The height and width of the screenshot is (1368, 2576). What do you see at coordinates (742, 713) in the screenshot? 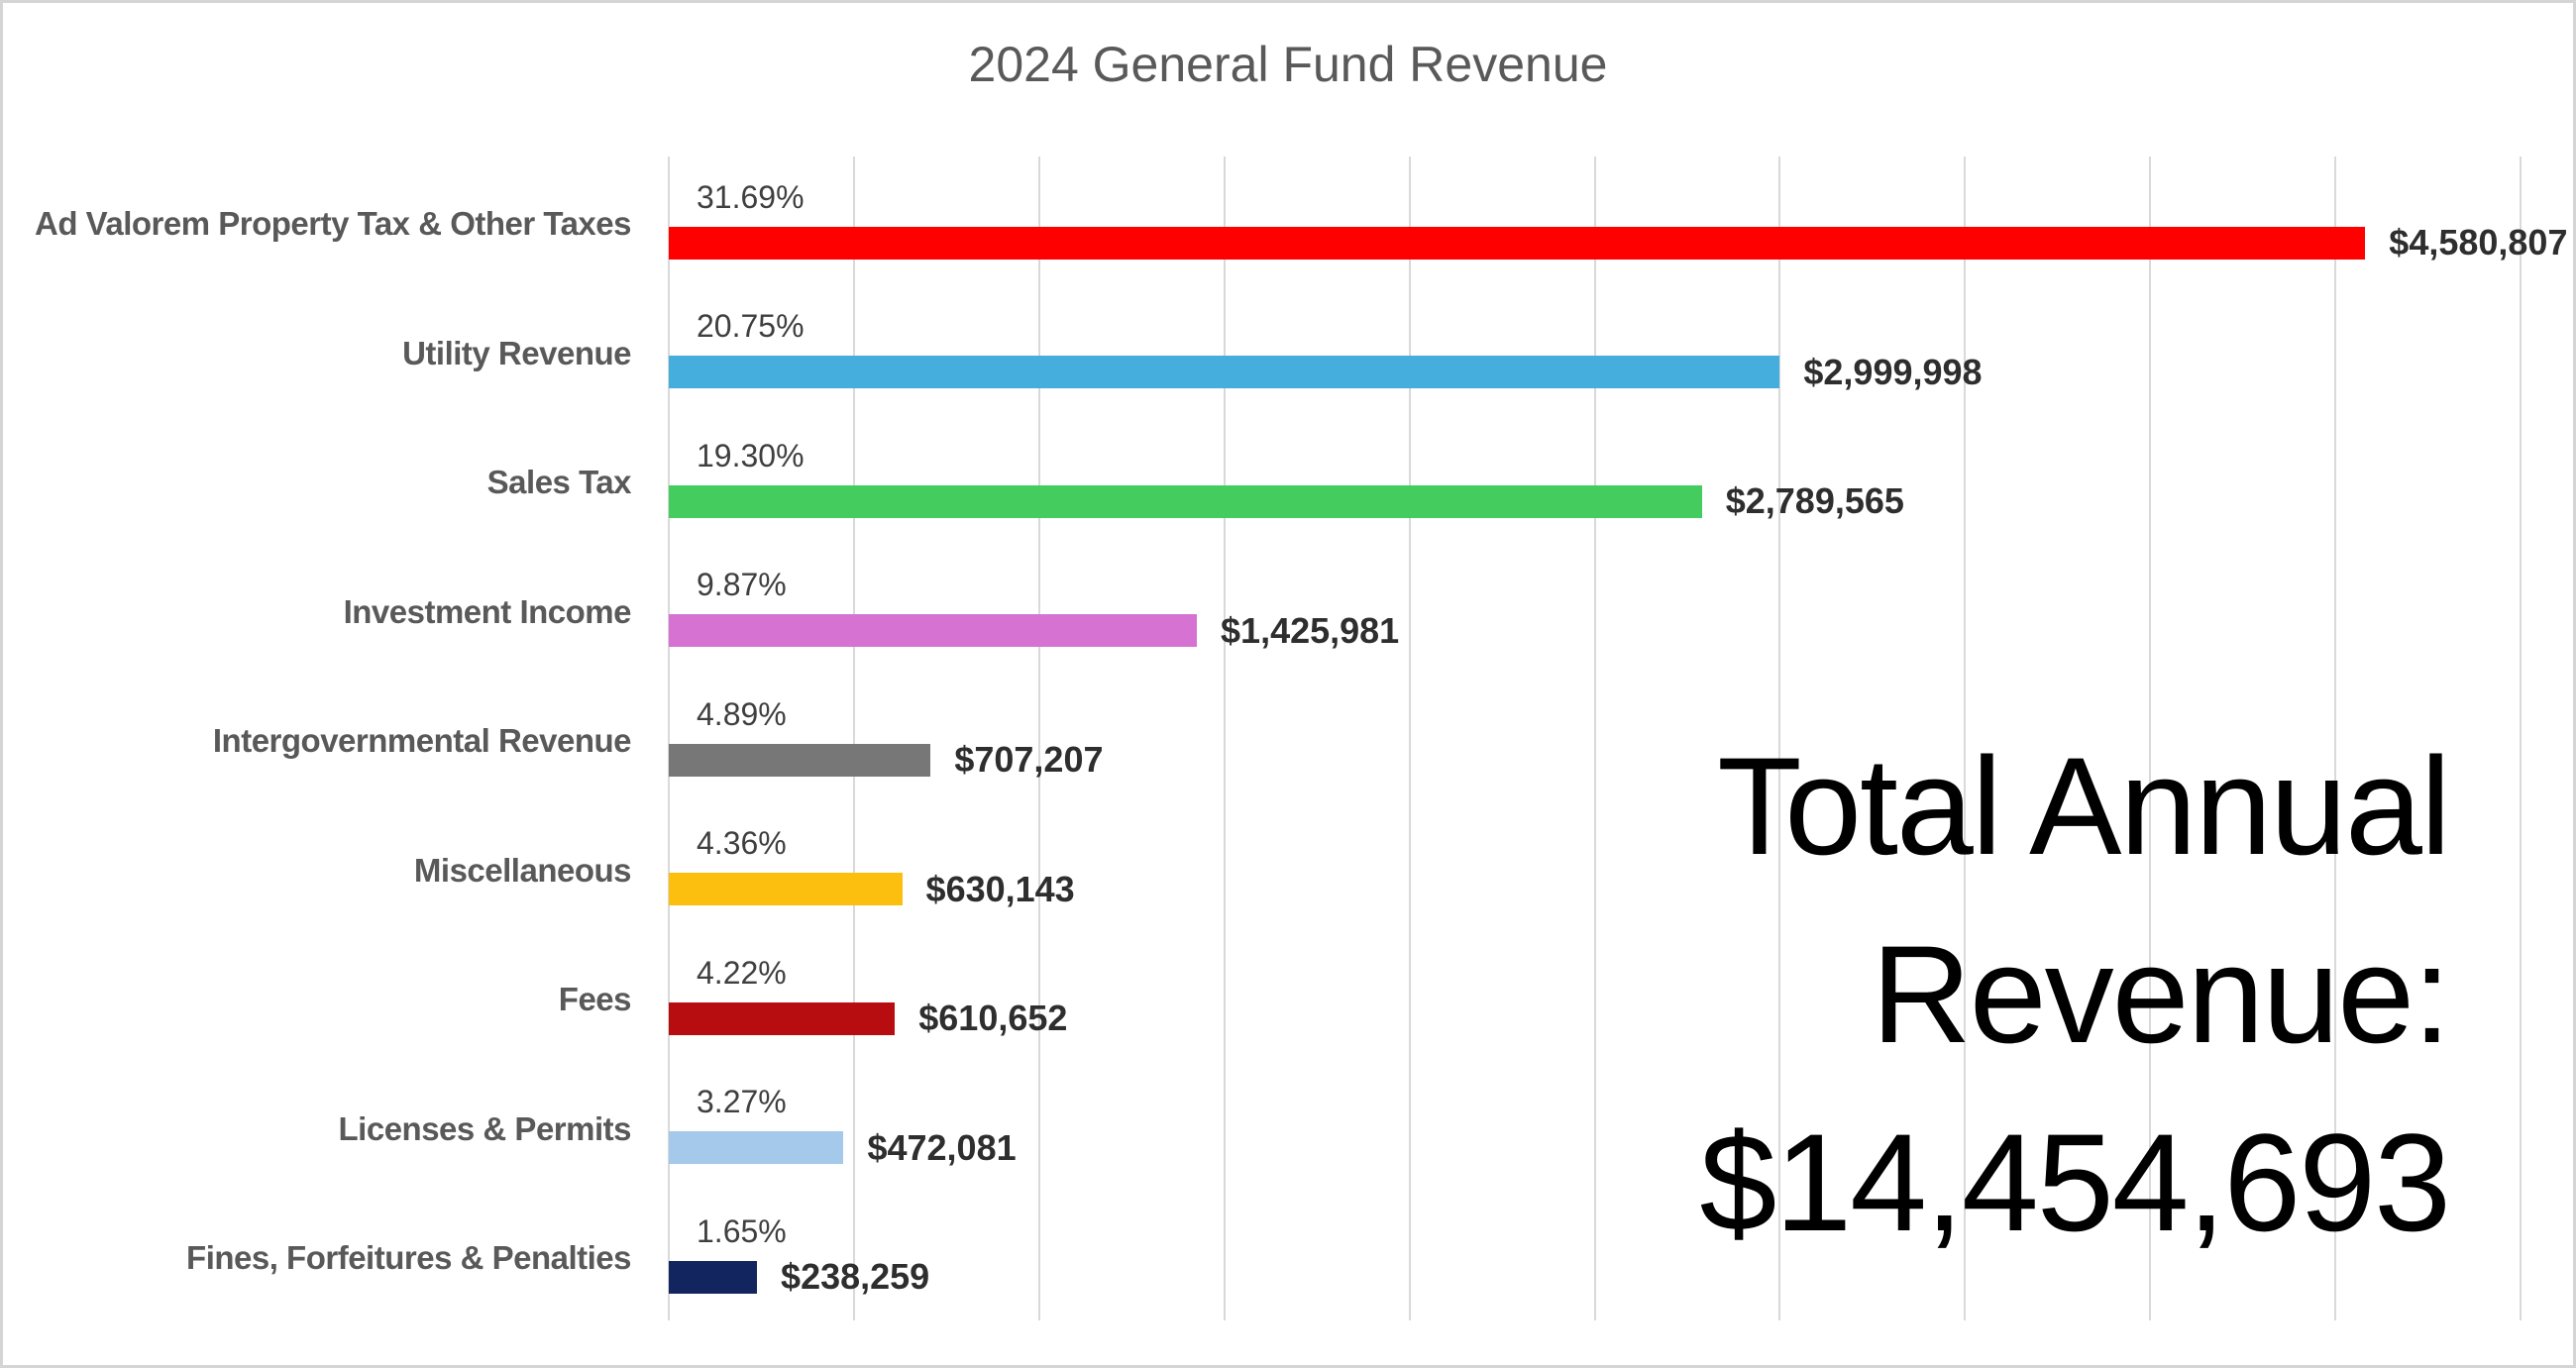
I see `percent-data-label: 4.89%` at bounding box center [742, 713].